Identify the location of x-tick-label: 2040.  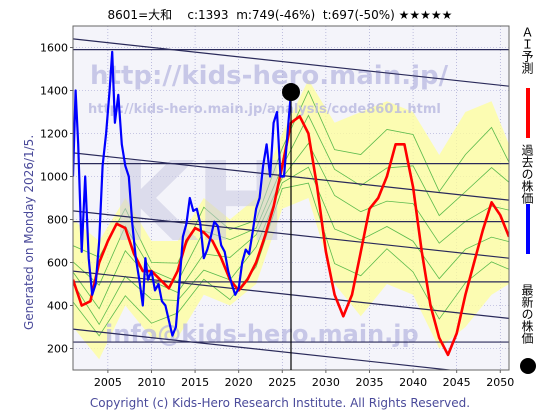
(413, 382).